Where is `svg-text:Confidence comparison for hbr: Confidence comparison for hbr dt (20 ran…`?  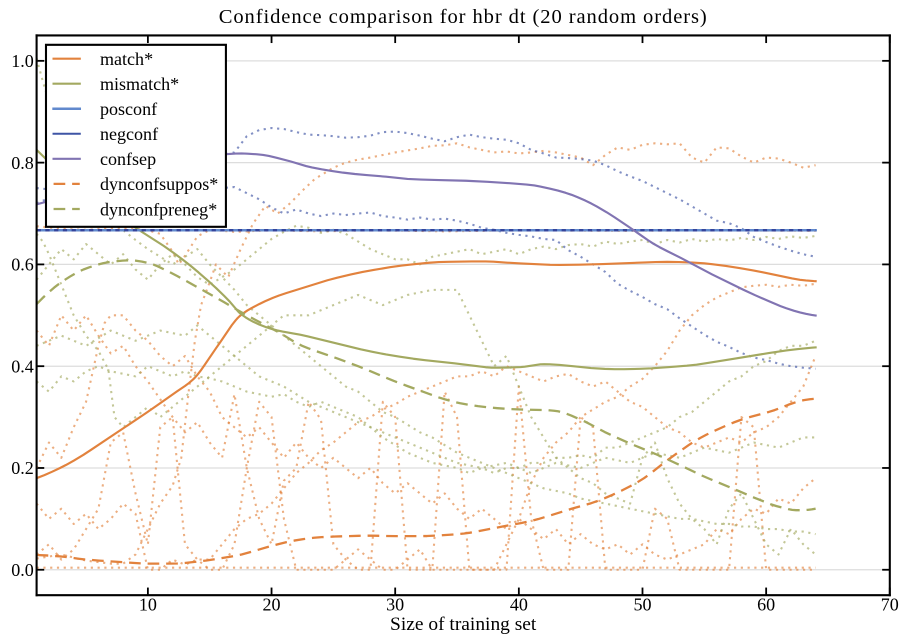
svg-text:Confidence comparison for hbr: Confidence comparison for hbr dt (20 ran… is located at coordinates (463, 17).